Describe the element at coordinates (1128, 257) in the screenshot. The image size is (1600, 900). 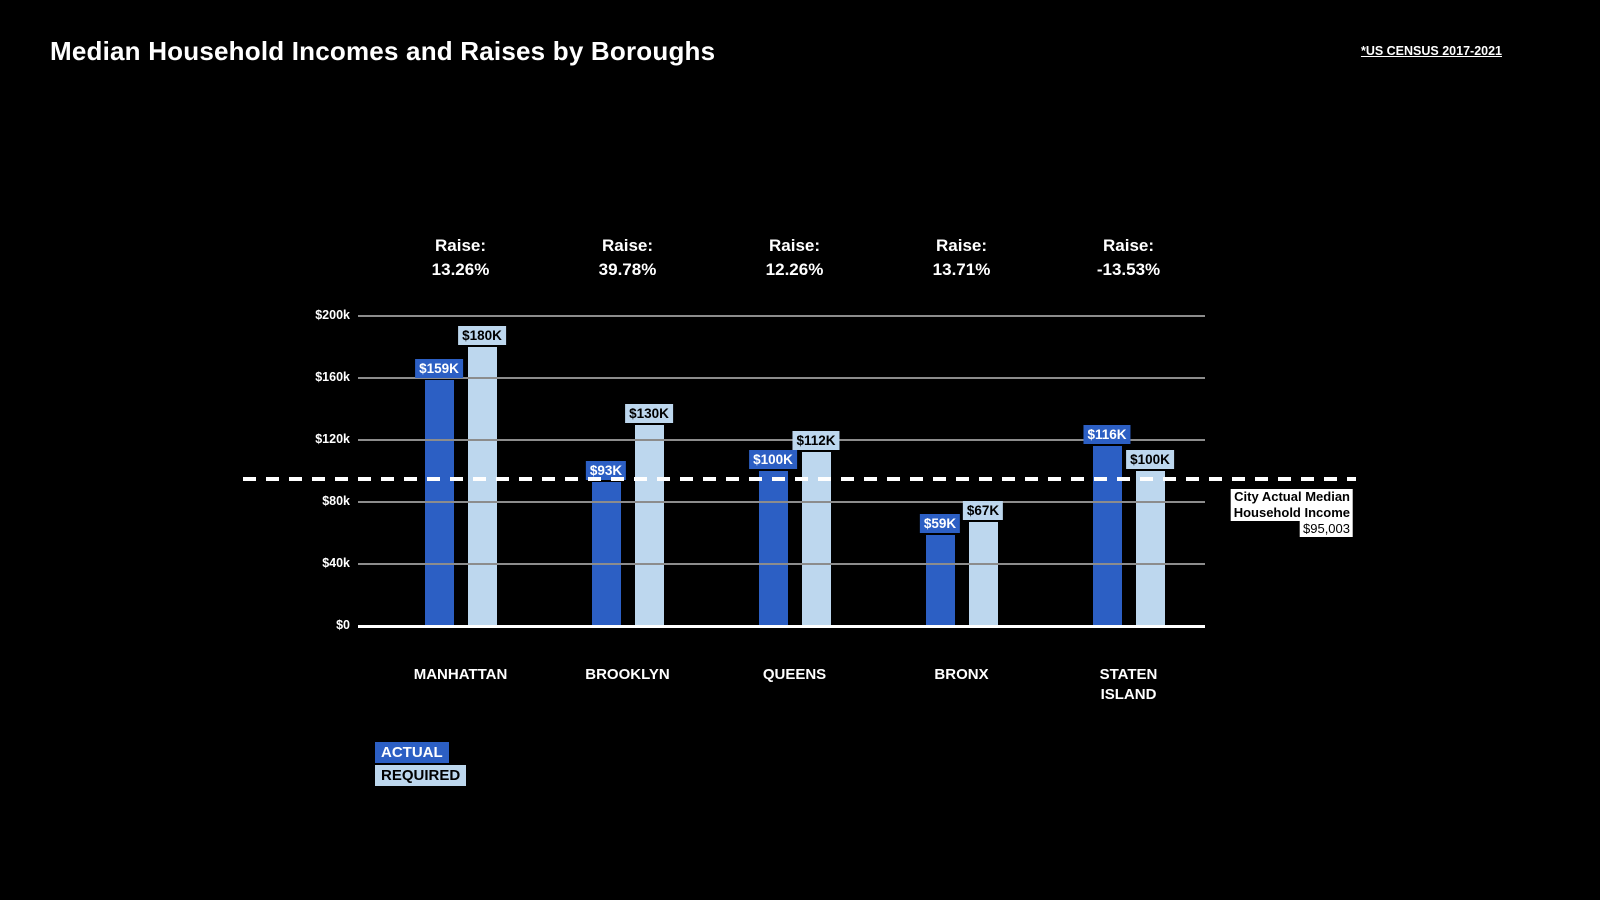
I see `raise-label-staten-island: Raise: -13.53%` at that location.